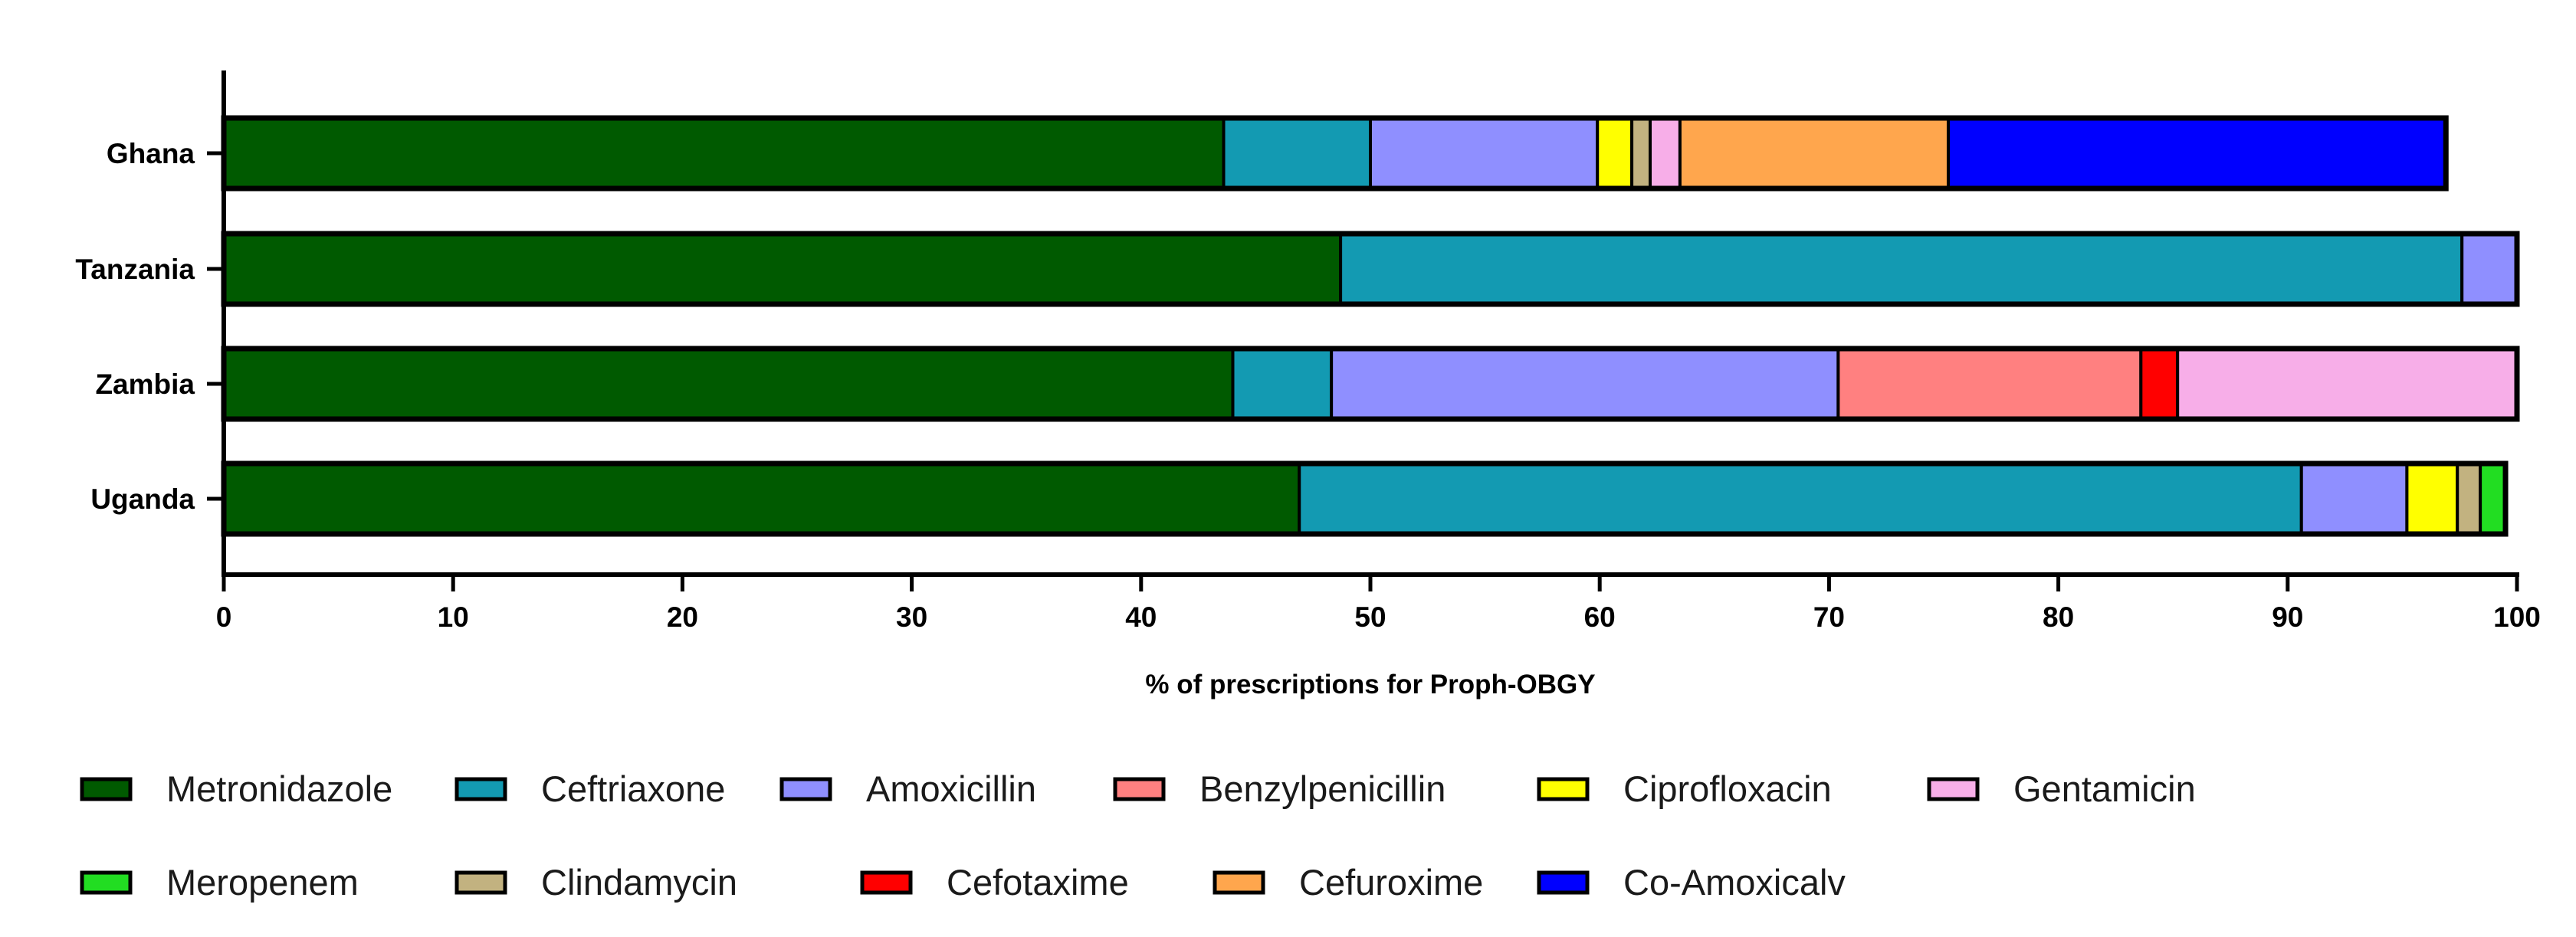  What do you see at coordinates (2489, 269) in the screenshot?
I see `bar-segment-tanzania-amoxicillin` at bounding box center [2489, 269].